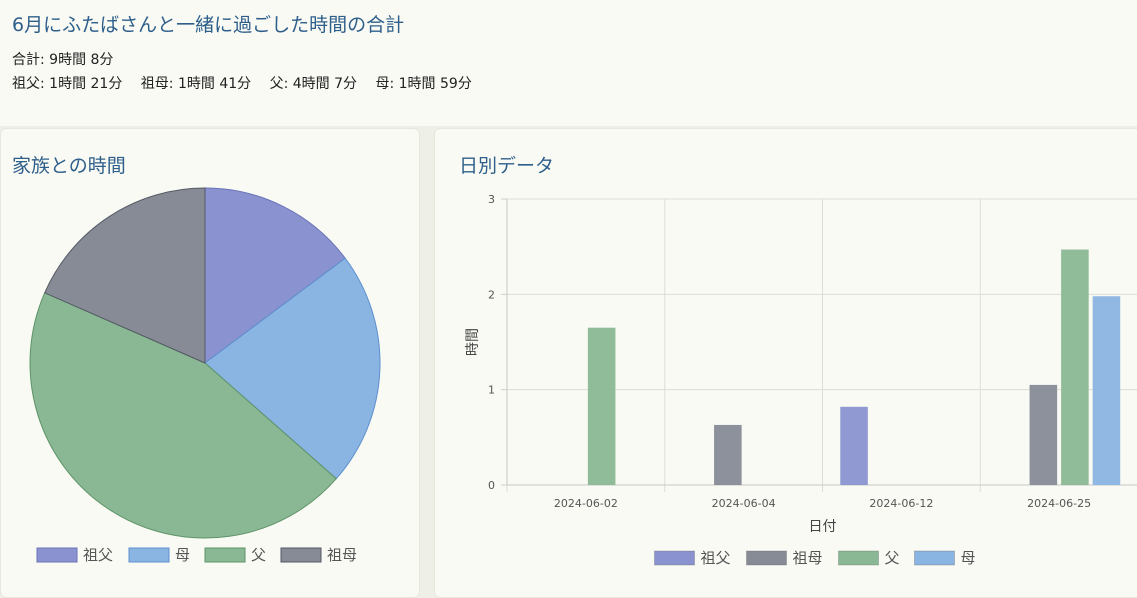 Image resolution: width=1137 pixels, height=598 pixels. What do you see at coordinates (423, 84) in the screenshot?
I see `breakdown-mother: 母: 1時間 59分` at bounding box center [423, 84].